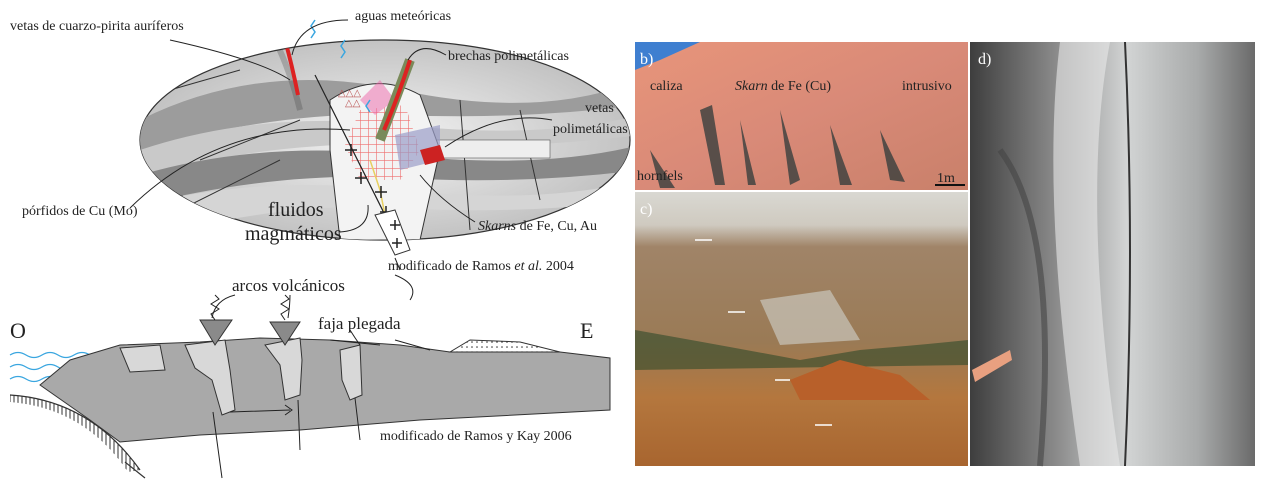  What do you see at coordinates (590, 129) in the screenshot?
I see `label: polimetálicas` at bounding box center [590, 129].